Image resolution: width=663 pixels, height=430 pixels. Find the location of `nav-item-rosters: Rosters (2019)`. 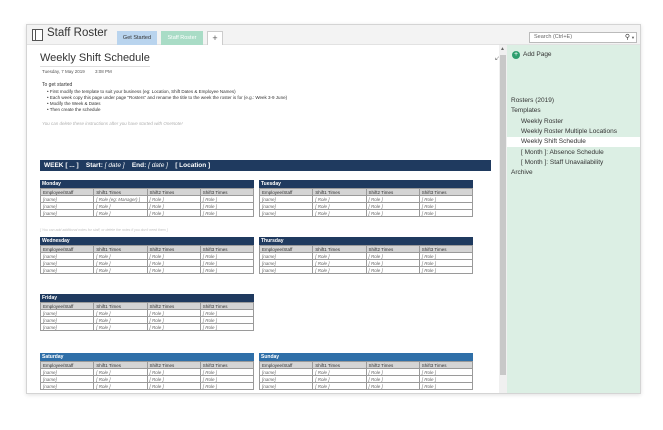

nav-item-rosters: Rosters (2019) is located at coordinates (532, 100).